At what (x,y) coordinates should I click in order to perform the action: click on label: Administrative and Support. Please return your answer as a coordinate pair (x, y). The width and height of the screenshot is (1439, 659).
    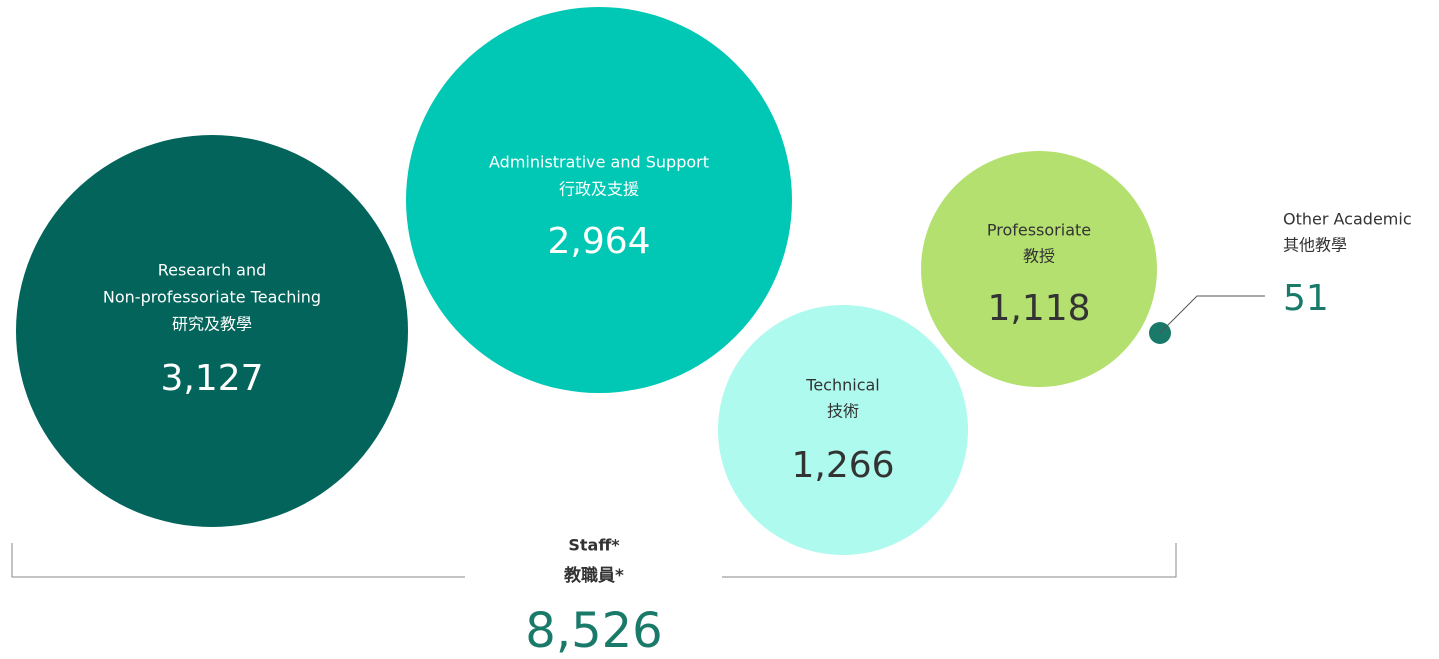
    Looking at the image, I should click on (599, 162).